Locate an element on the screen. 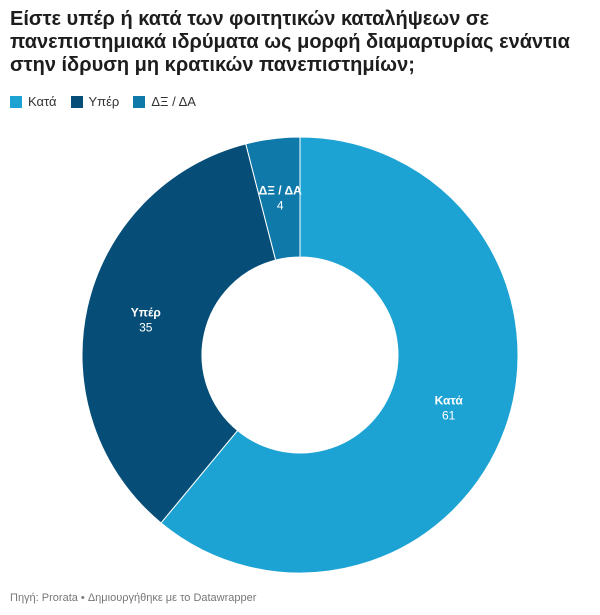 The image size is (600, 615). slice-label: Κατά is located at coordinates (449, 401).